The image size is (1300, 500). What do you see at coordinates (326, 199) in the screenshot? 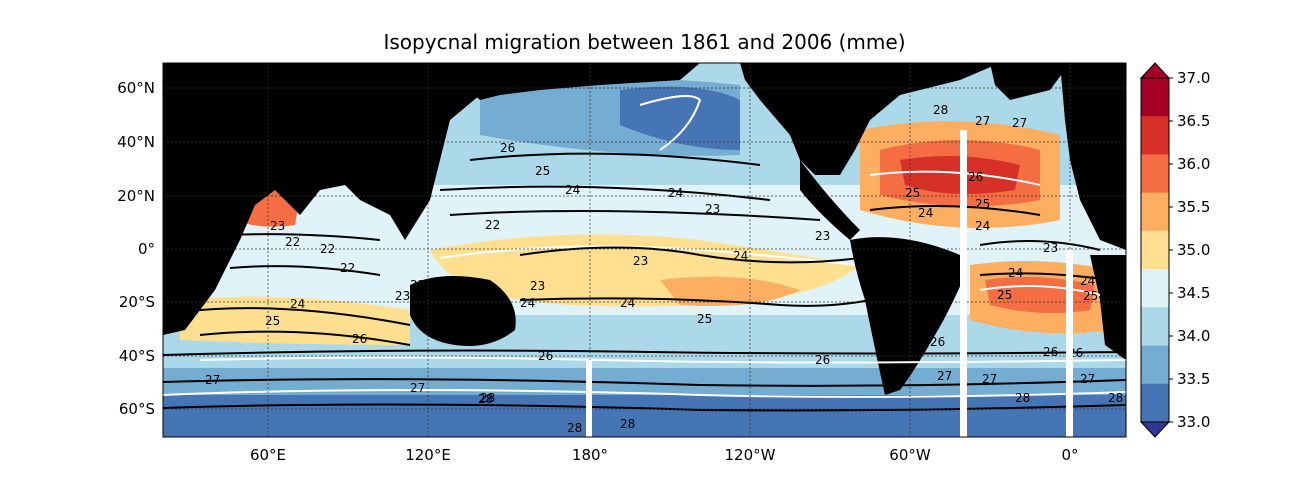
I see `land-africa-eurasia-west` at bounding box center [326, 199].